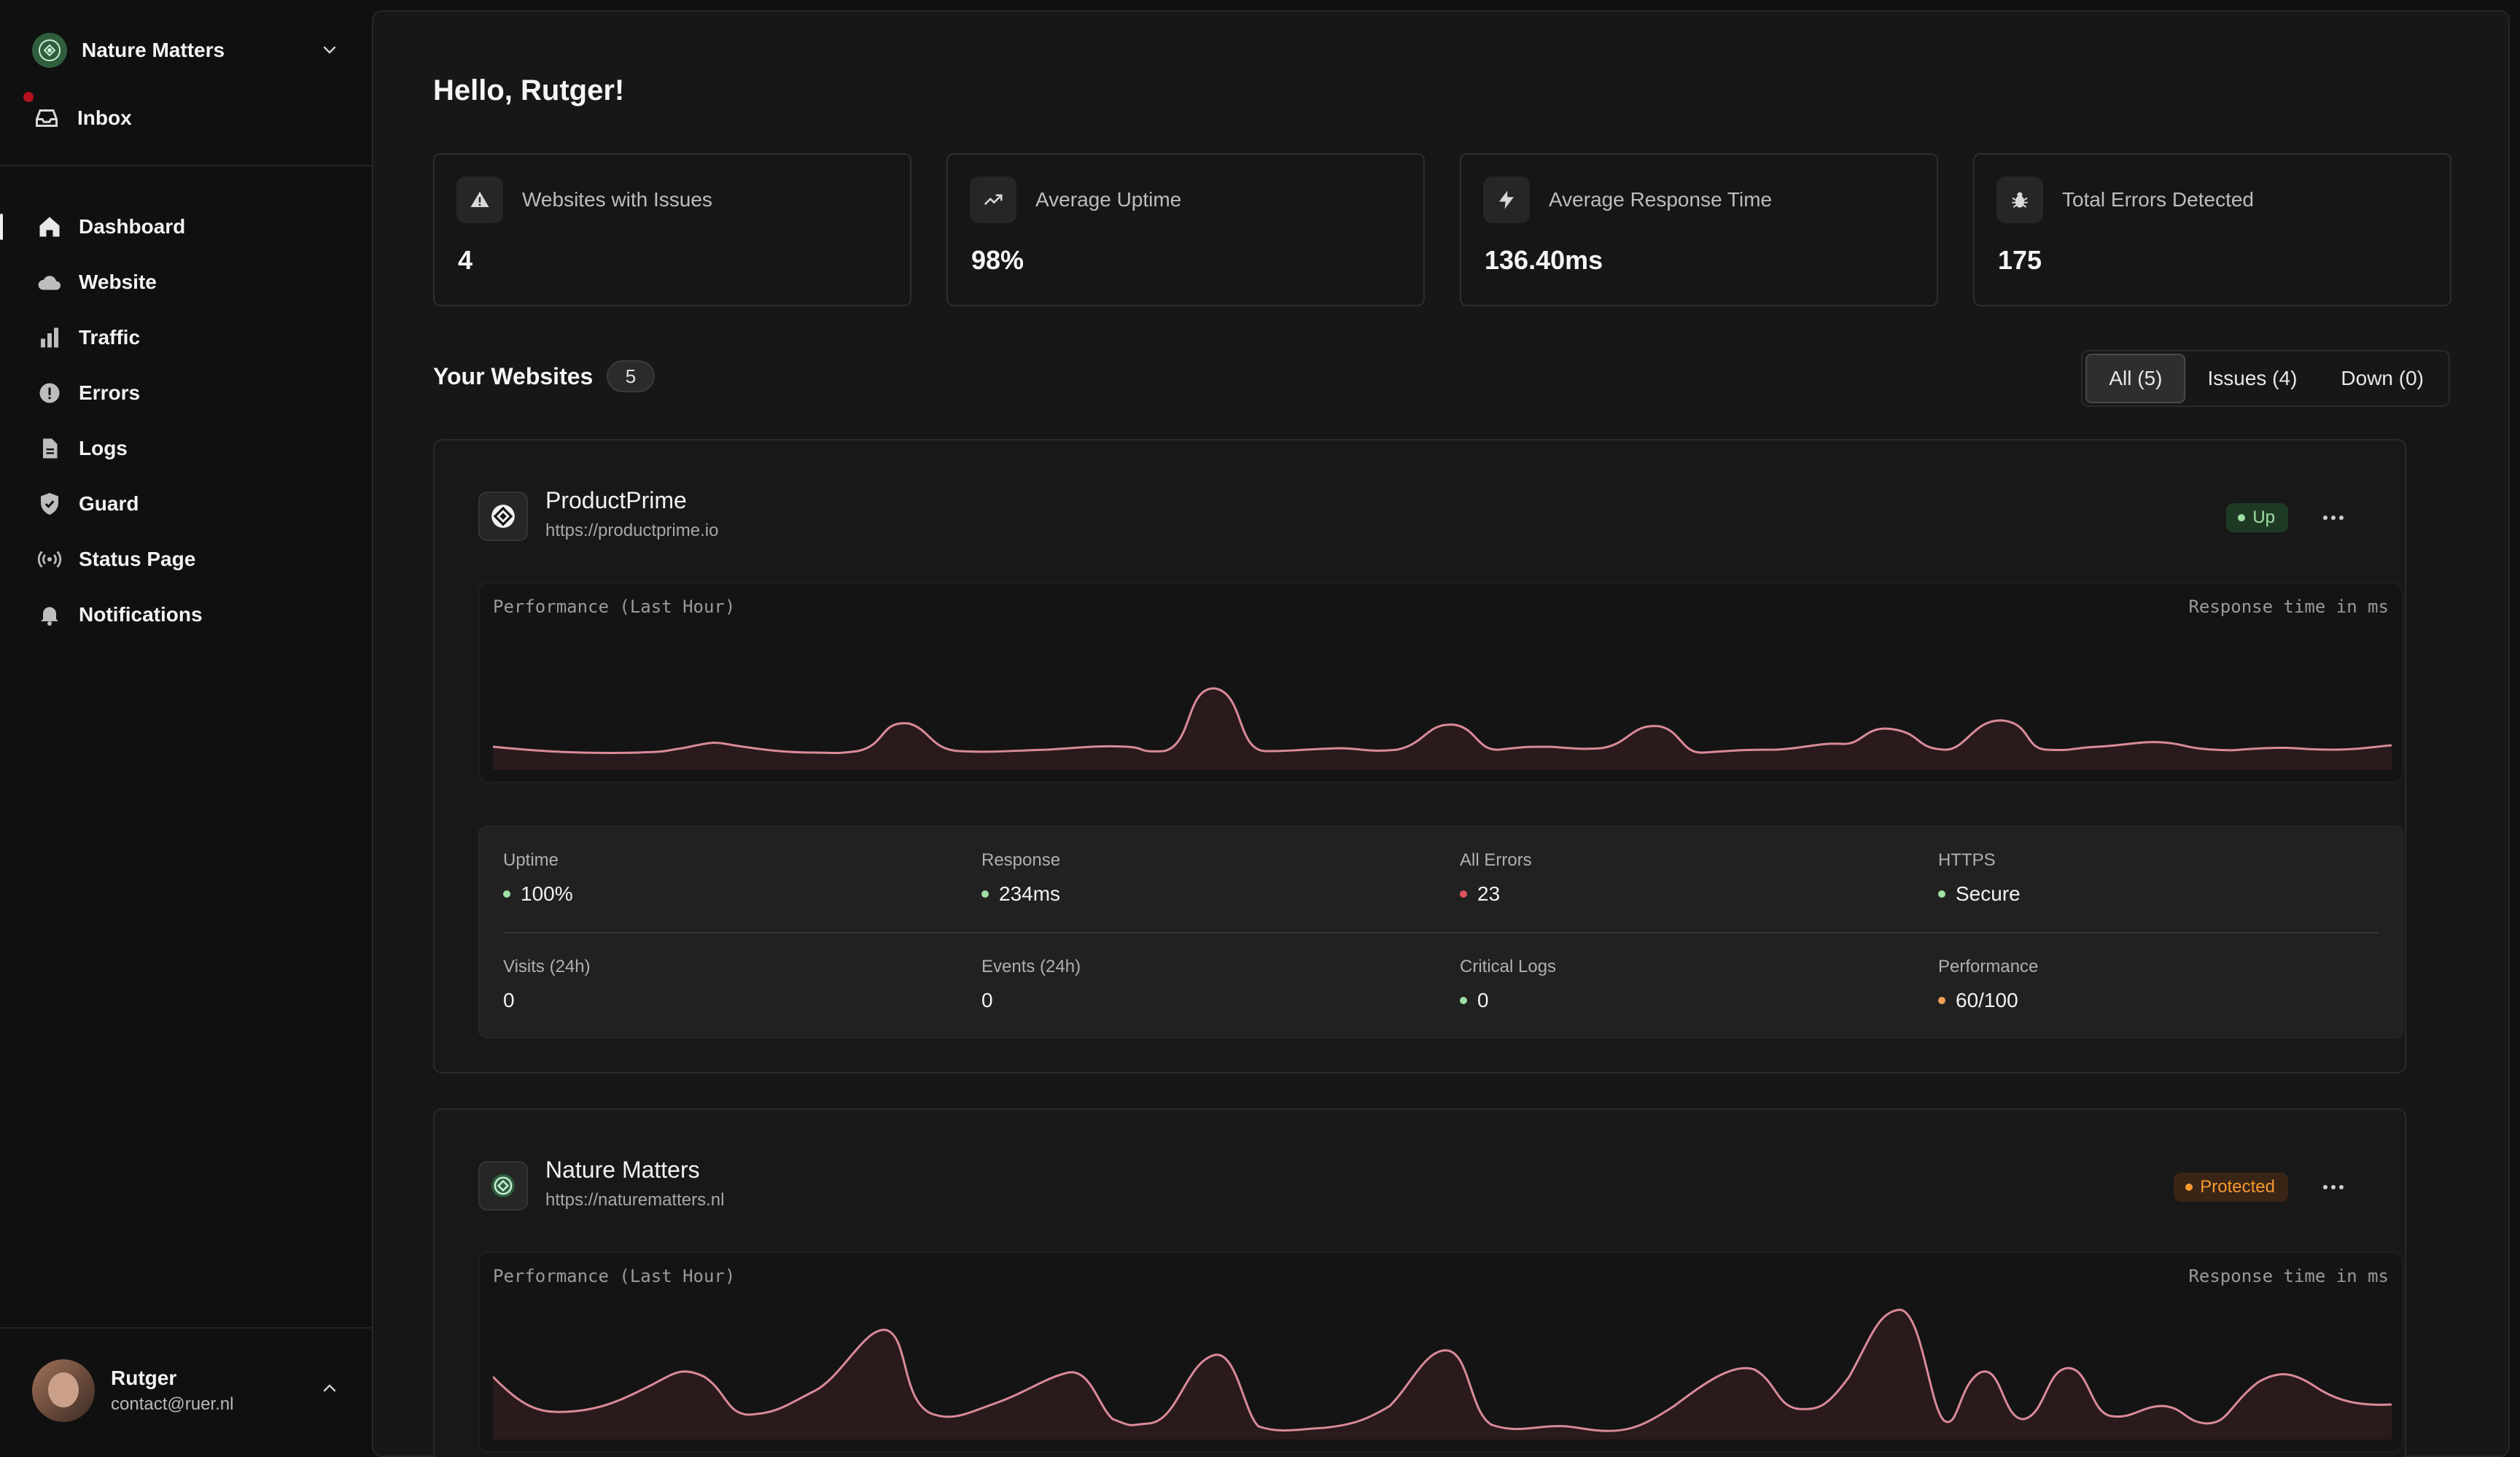 This screenshot has height=1457, width=2520. What do you see at coordinates (2164, 878) in the screenshot?
I see `metric-https: HTTPS Secure` at bounding box center [2164, 878].